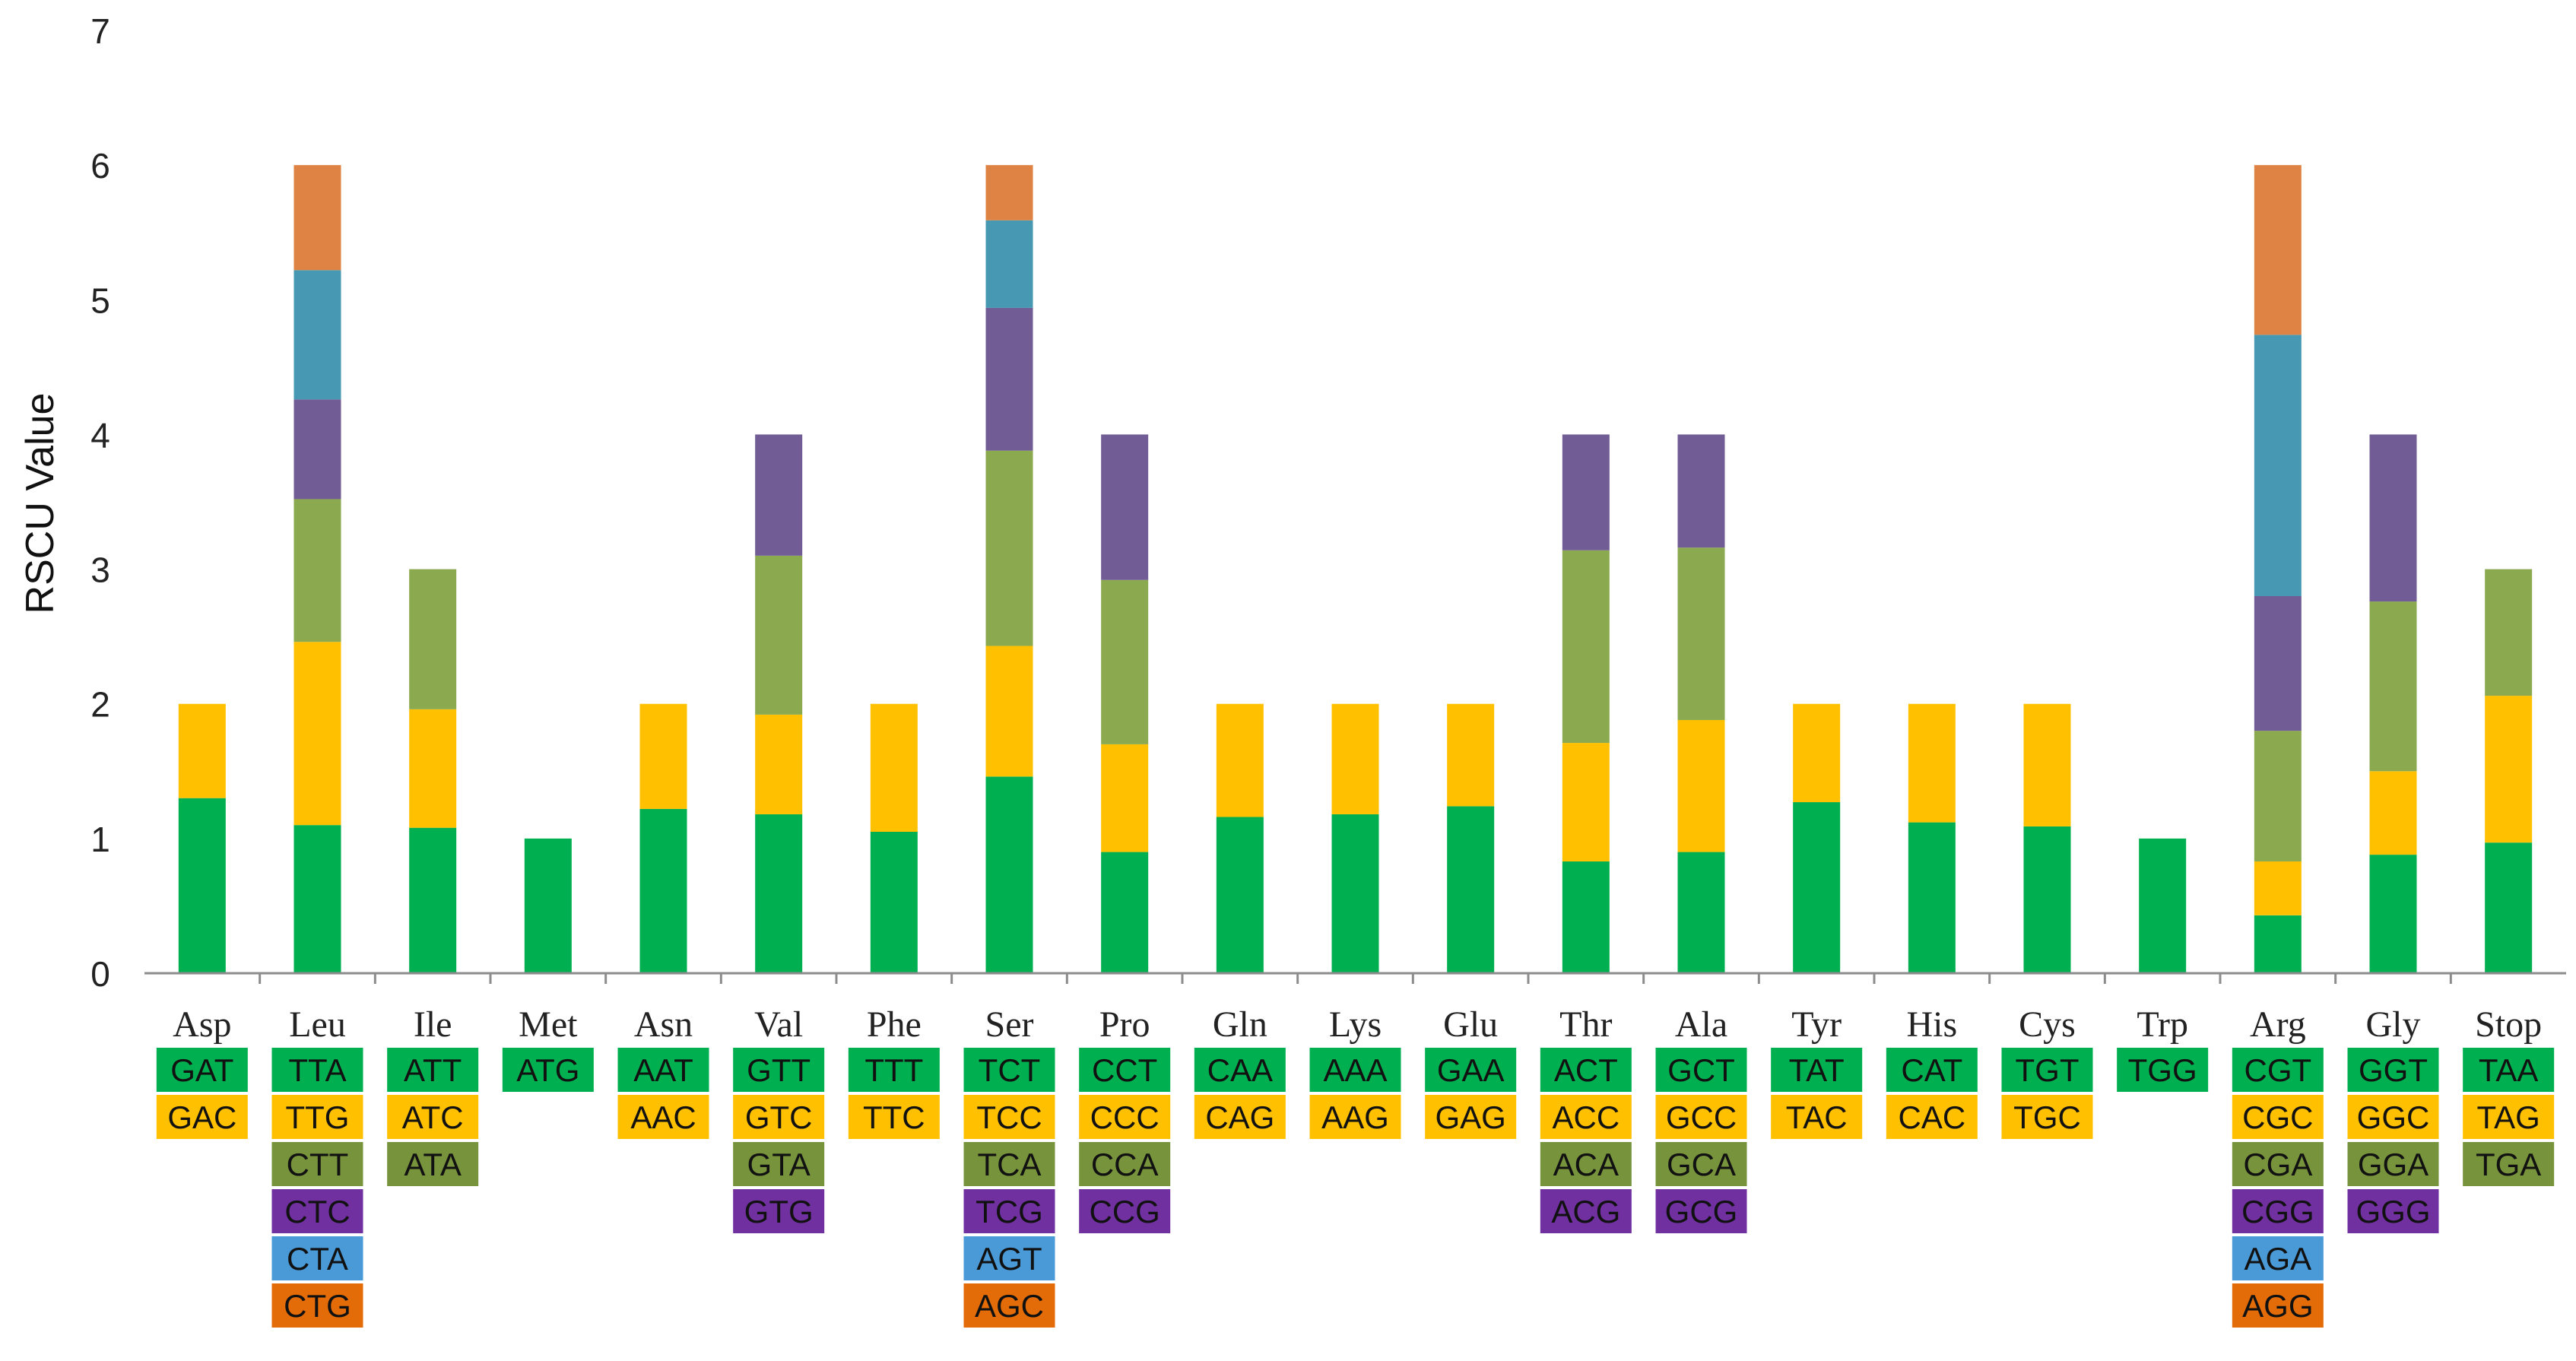 This screenshot has height=1361, width=2576. I want to click on codon-box-gag, so click(1471, 1117).